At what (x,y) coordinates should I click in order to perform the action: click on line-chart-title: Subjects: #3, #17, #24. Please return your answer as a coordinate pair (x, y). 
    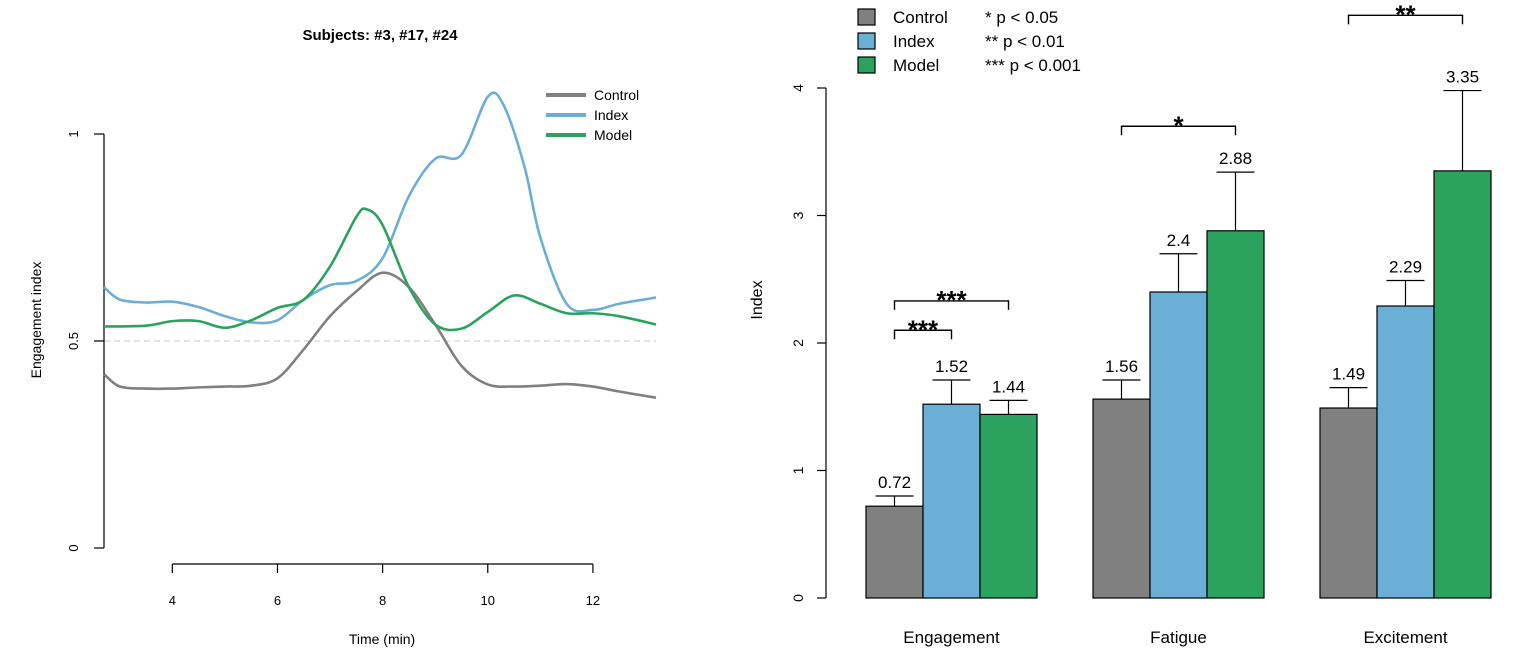
    Looking at the image, I should click on (380, 35).